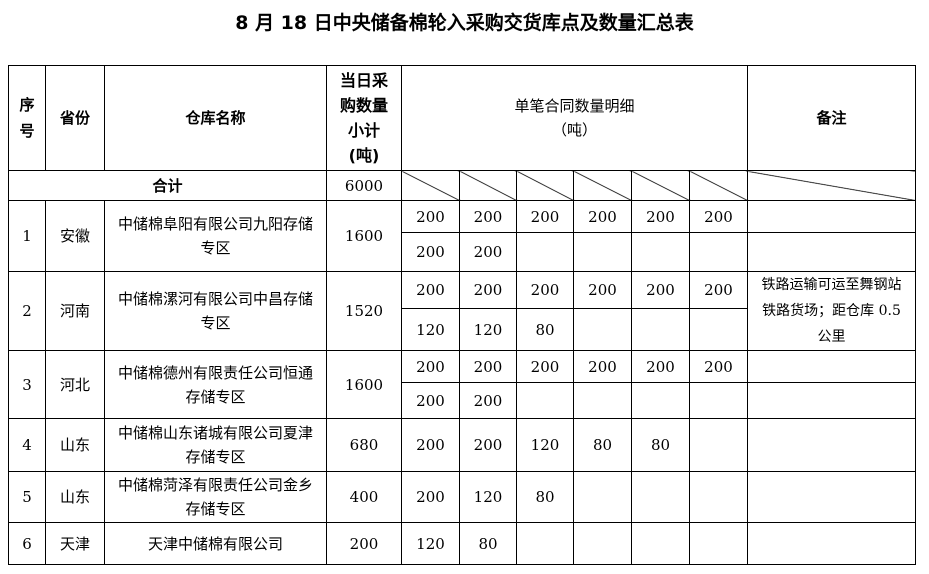  I want to click on warehouse-cell: 中储棉德州有限责任公司恒通存储专区, so click(215, 384).